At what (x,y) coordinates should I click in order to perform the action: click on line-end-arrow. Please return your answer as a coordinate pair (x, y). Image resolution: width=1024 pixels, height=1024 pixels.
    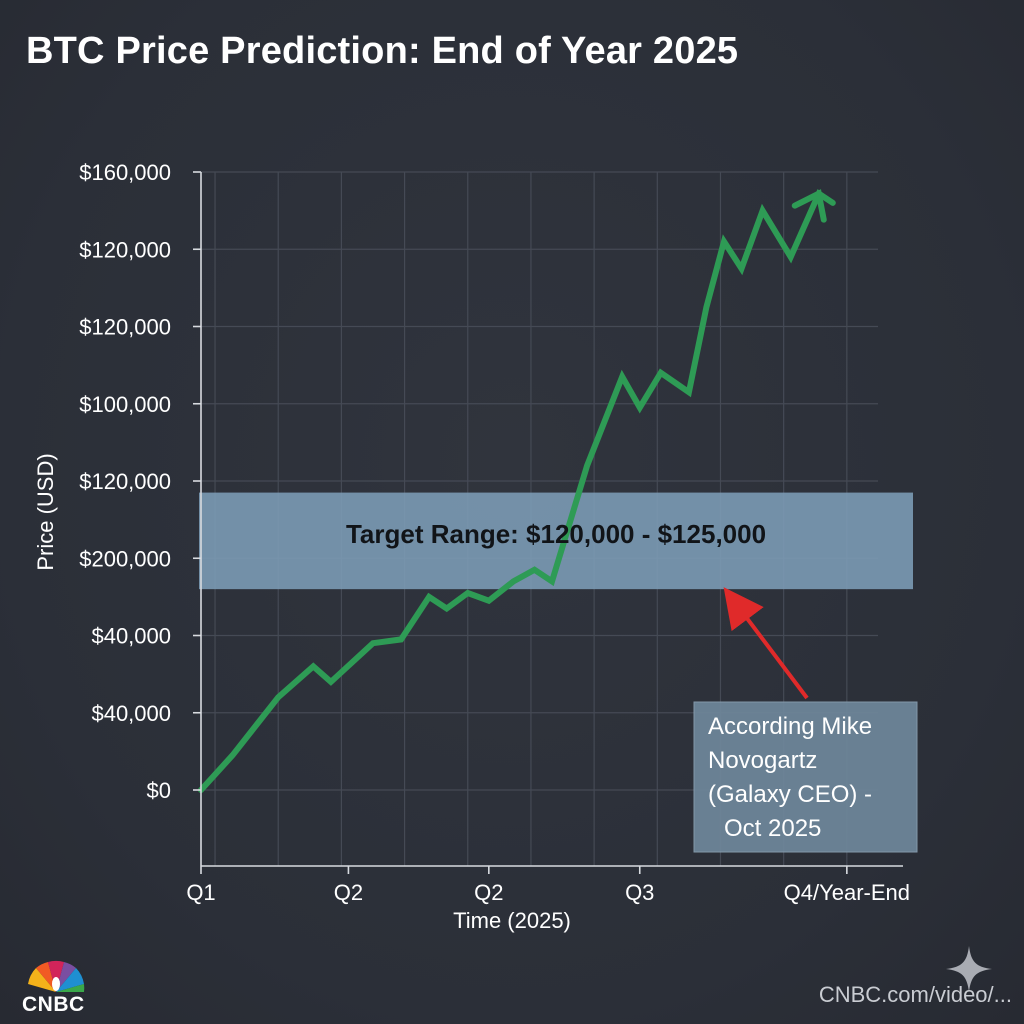
    Looking at the image, I should click on (809, 206).